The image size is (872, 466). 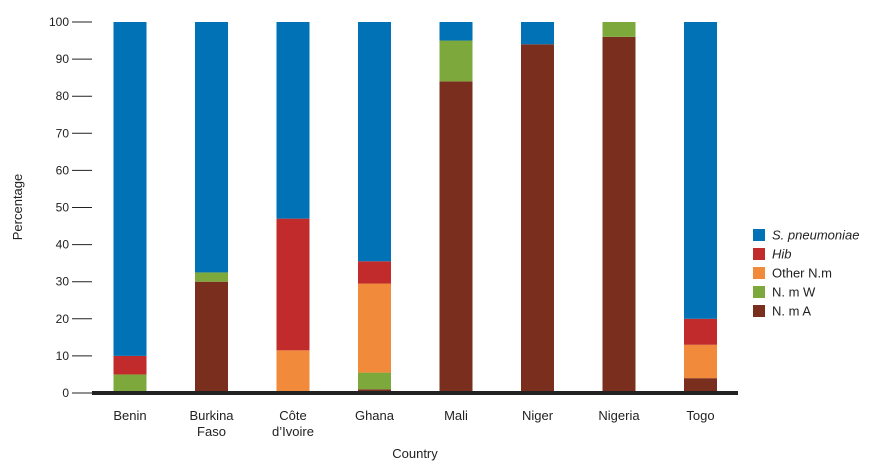 What do you see at coordinates (456, 415) in the screenshot?
I see `x-tick-label: Mali` at bounding box center [456, 415].